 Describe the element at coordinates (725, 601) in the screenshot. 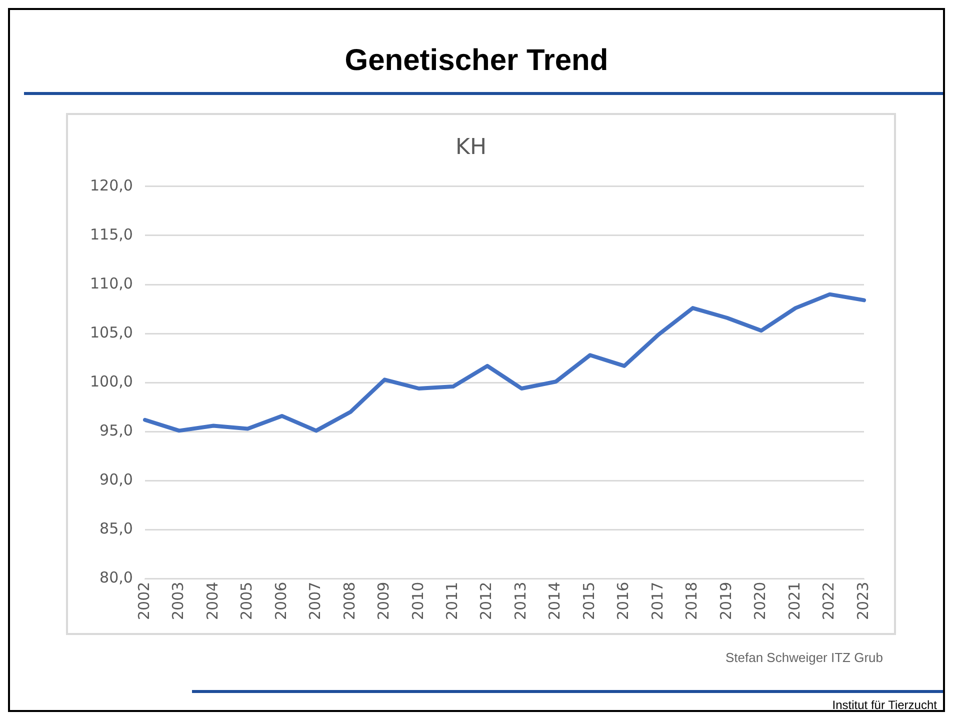

I see `x-tick-label: 2019` at that location.